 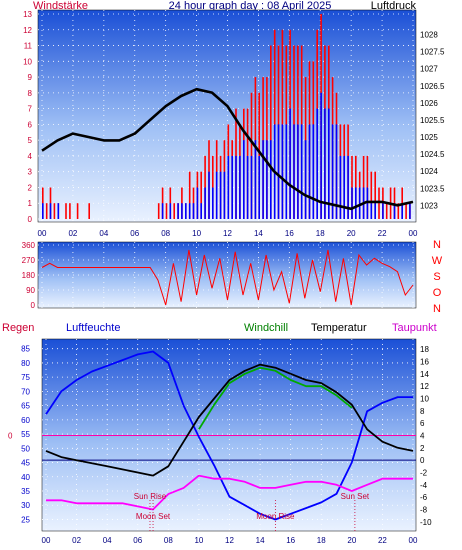 What do you see at coordinates (25, 477) in the screenshot?
I see `humidity-tick-label: 40` at bounding box center [25, 477].